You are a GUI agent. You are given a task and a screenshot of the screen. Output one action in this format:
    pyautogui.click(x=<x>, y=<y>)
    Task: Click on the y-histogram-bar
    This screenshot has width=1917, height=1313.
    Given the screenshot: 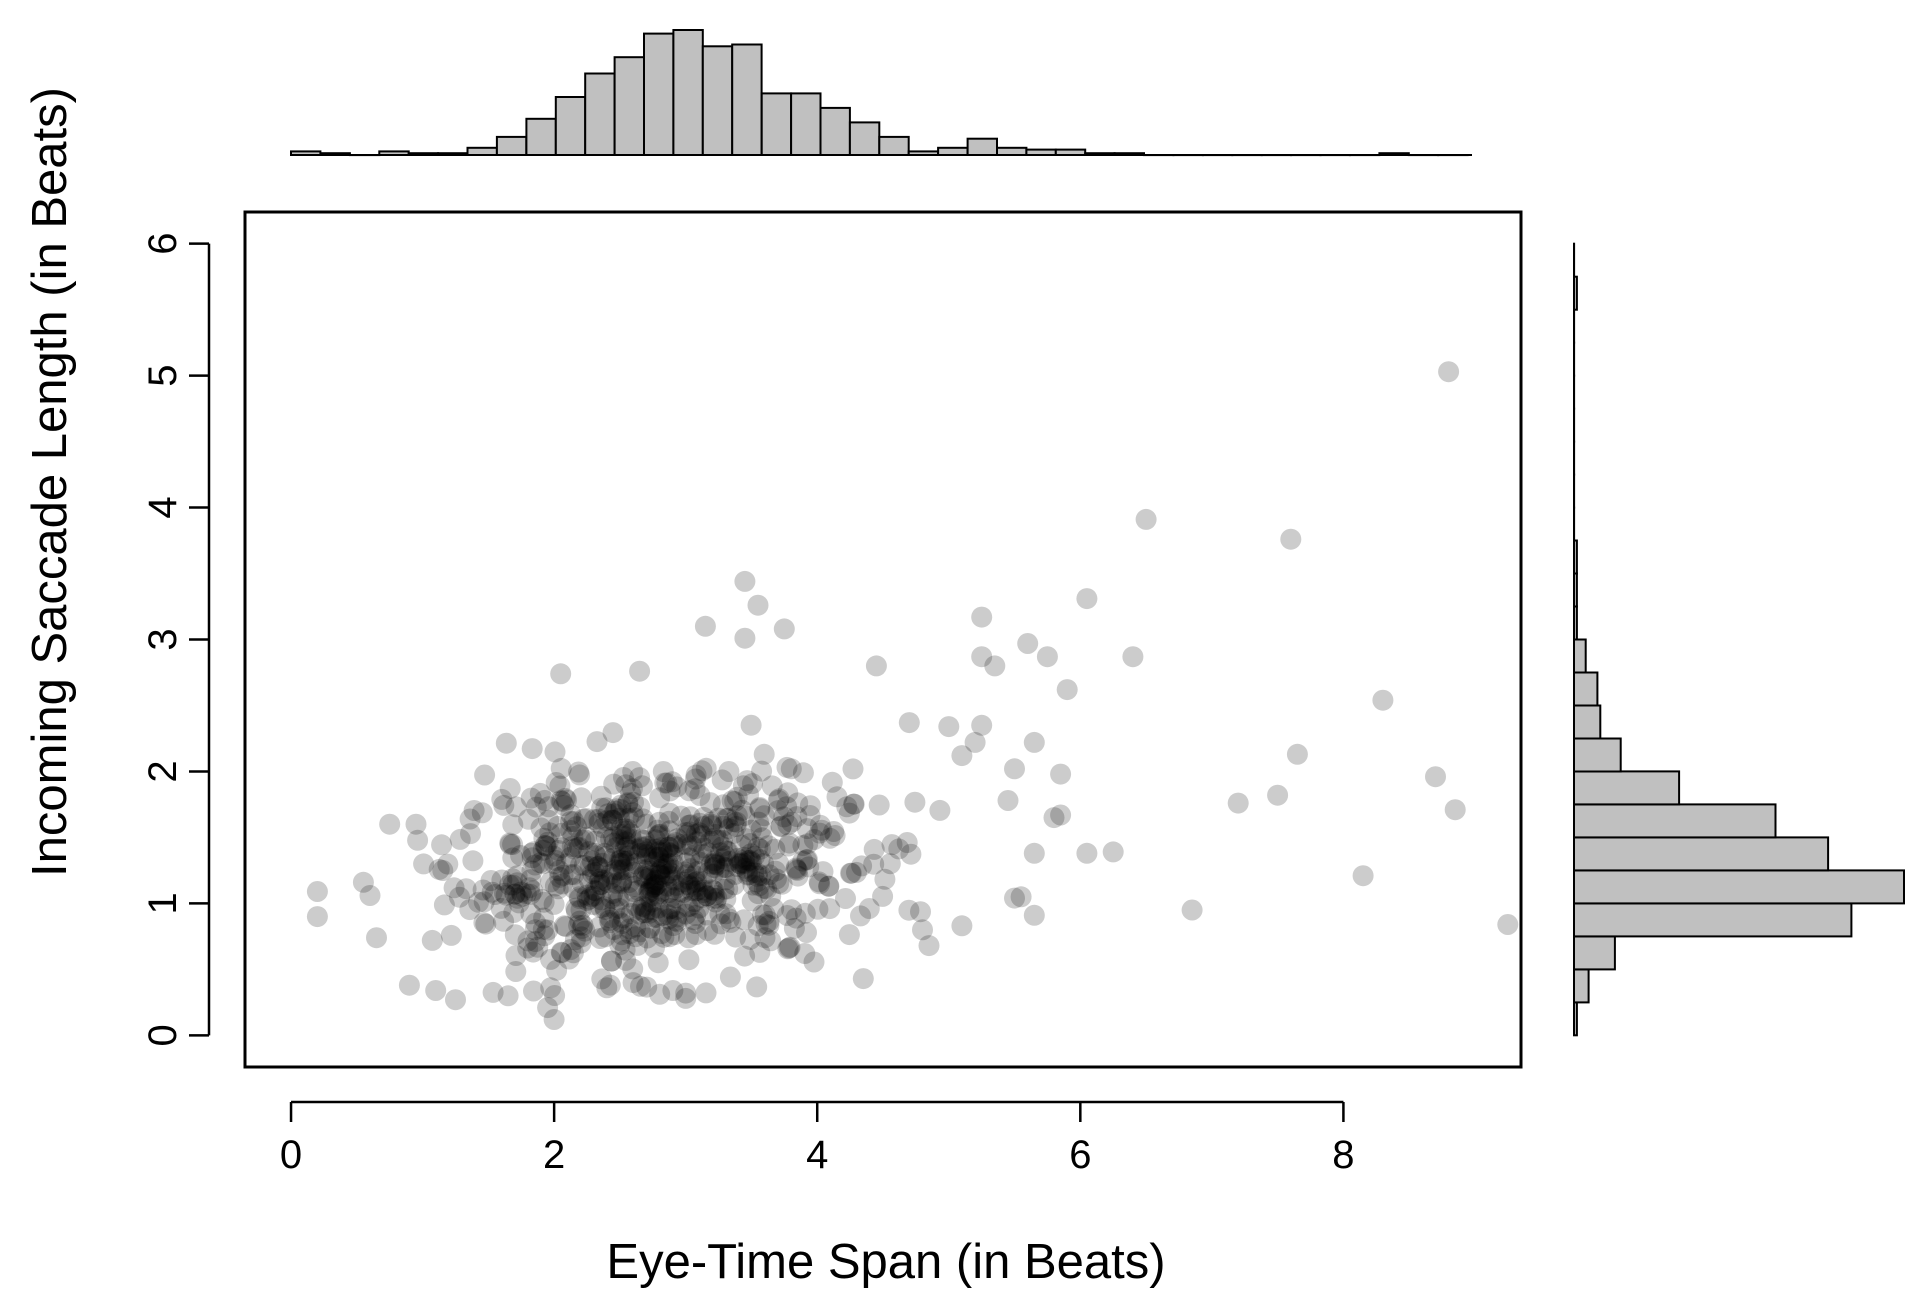 What is the action you would take?
    pyautogui.click(x=1627, y=788)
    